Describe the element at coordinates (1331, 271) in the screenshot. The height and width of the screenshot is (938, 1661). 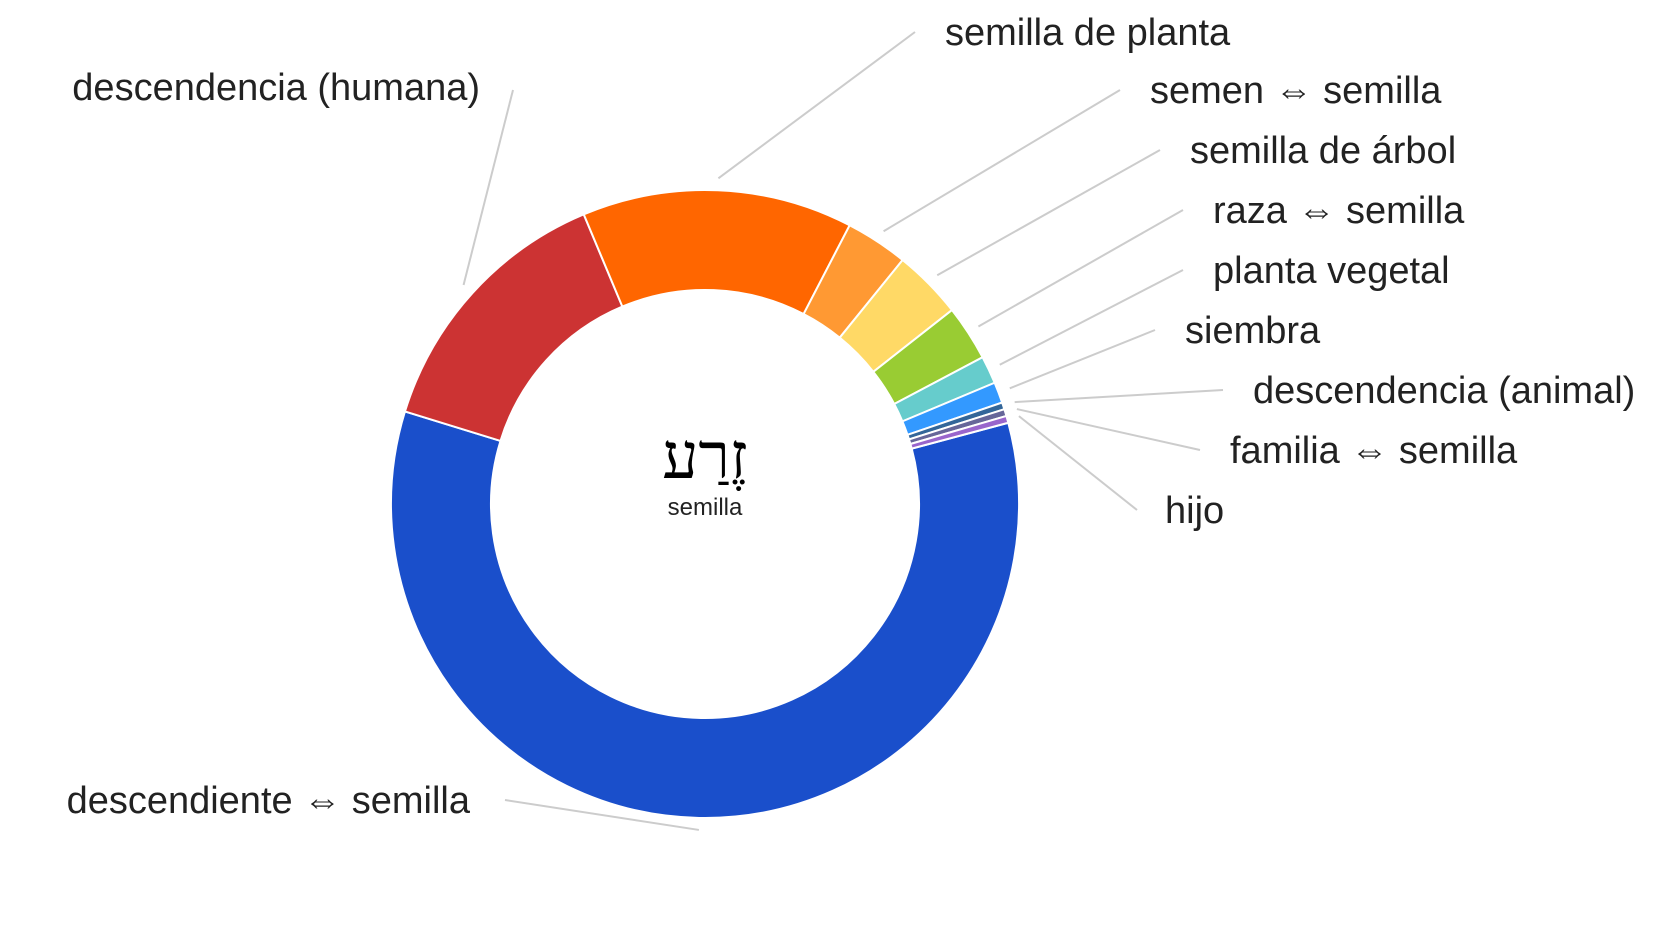
I see `slice-label-7: planta vegetal` at that location.